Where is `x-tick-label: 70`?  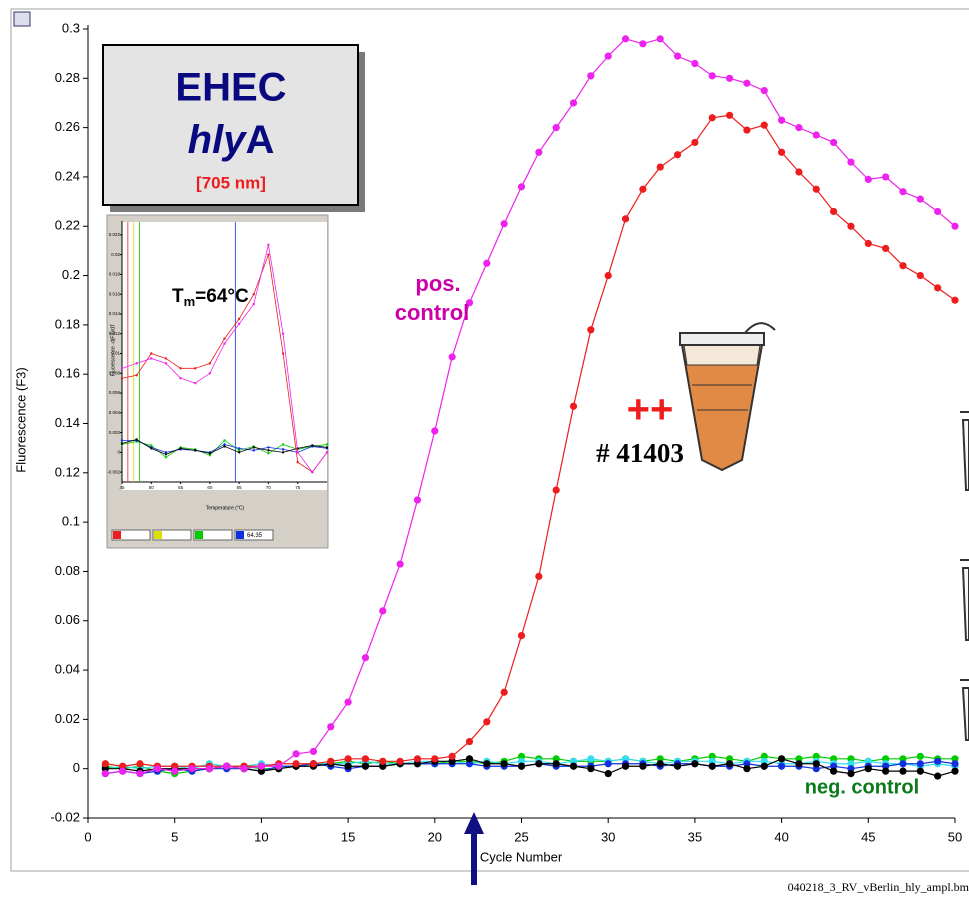 x-tick-label: 70 is located at coordinates (269, 487).